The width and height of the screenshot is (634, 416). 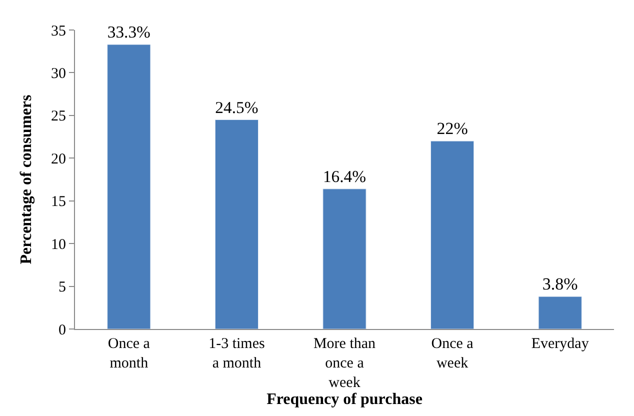 I want to click on x-tick-label: Everyday, so click(x=560, y=344).